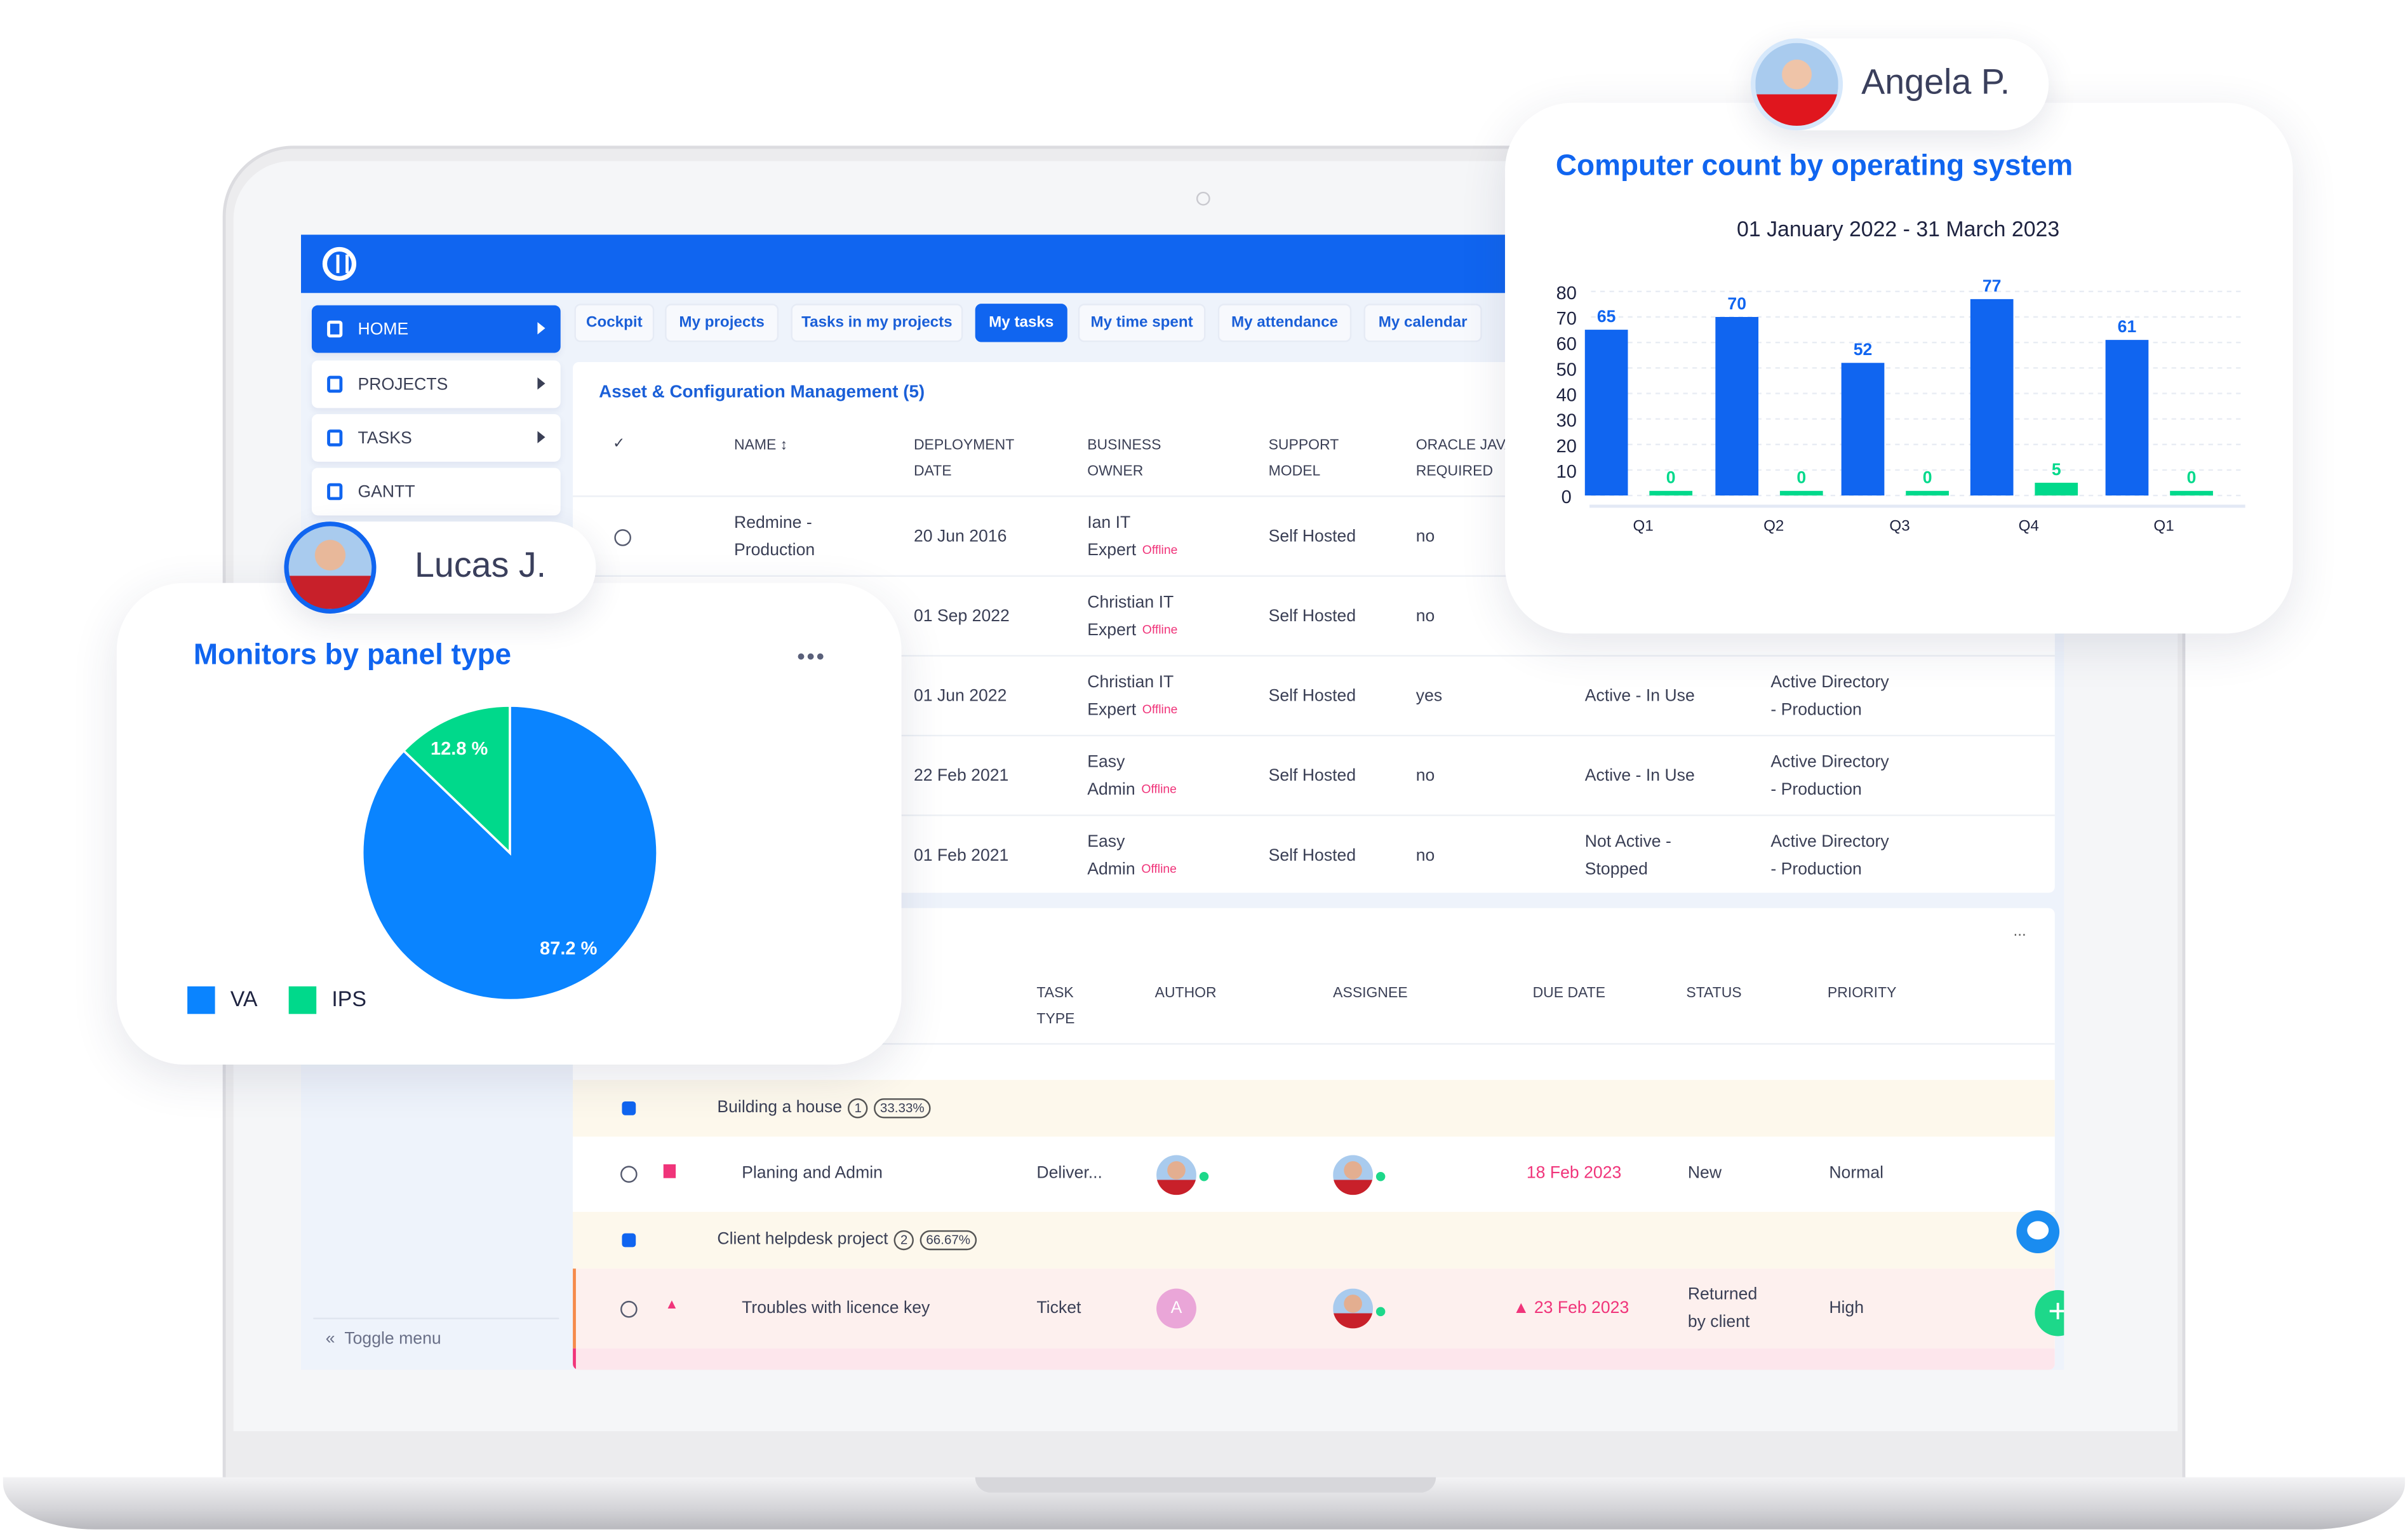 The height and width of the screenshot is (1534, 2408). What do you see at coordinates (1640, 776) in the screenshot?
I see `asset-status: Active - In Use` at bounding box center [1640, 776].